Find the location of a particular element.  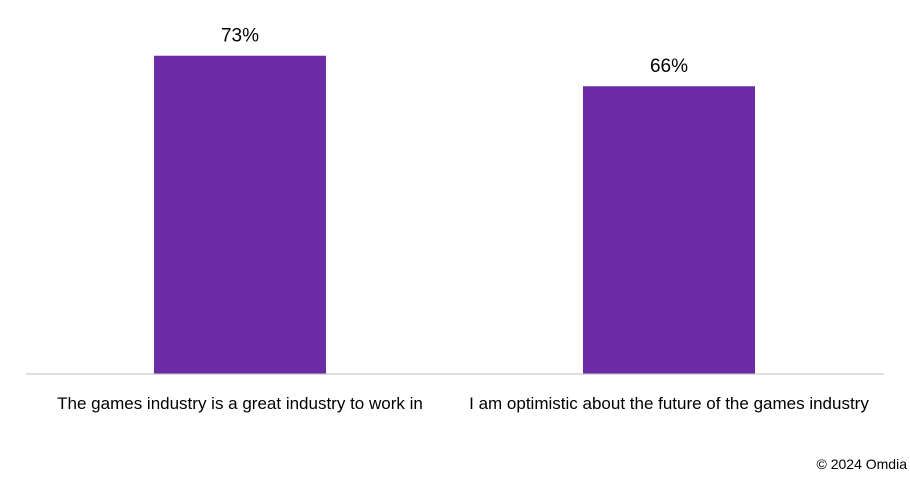

value-labels-group: 73% 66% is located at coordinates (454, 52).